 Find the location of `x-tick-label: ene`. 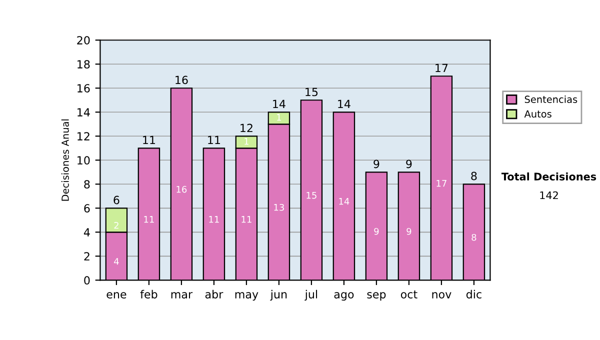

x-tick-label: ene is located at coordinates (116, 295).